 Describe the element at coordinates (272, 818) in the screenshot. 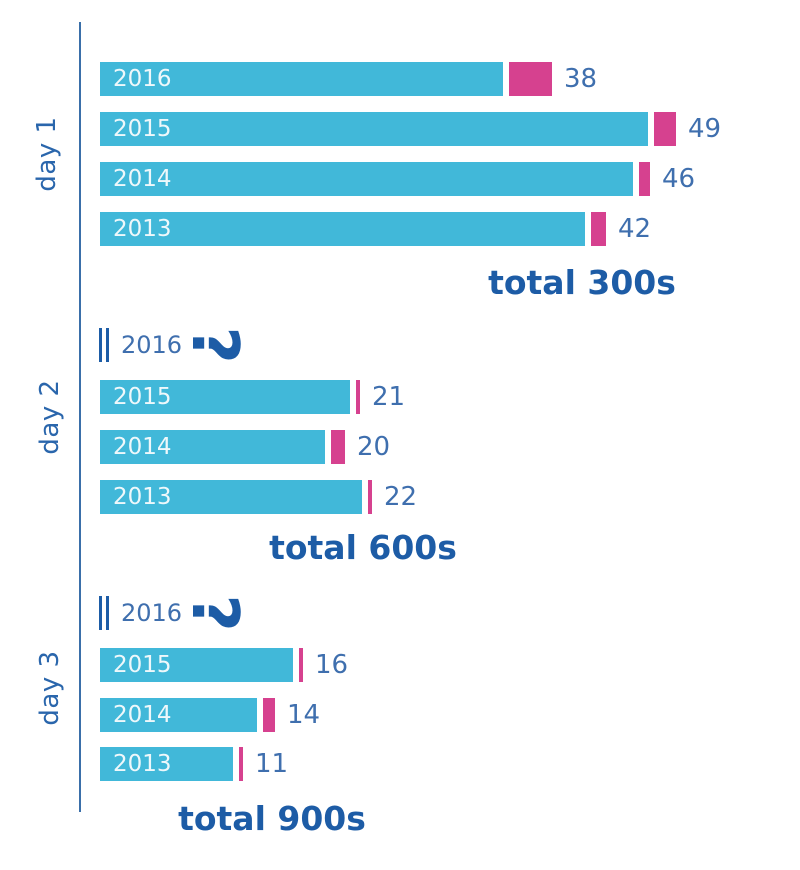

I see `group-total-label: total 900s` at that location.